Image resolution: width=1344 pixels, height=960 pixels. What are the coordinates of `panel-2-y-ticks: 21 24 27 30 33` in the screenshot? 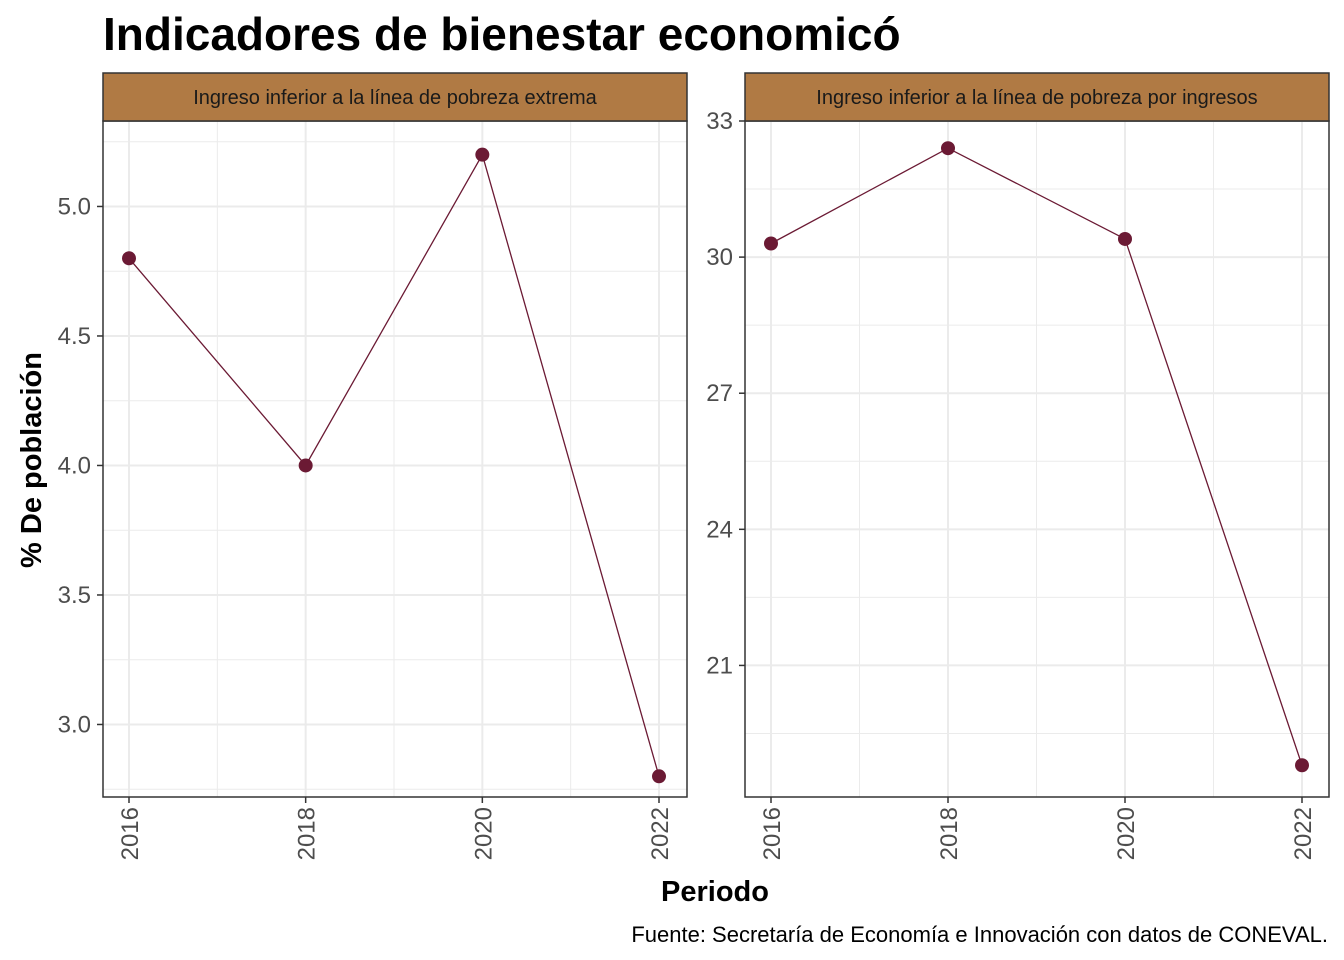 It's located at (725, 393).